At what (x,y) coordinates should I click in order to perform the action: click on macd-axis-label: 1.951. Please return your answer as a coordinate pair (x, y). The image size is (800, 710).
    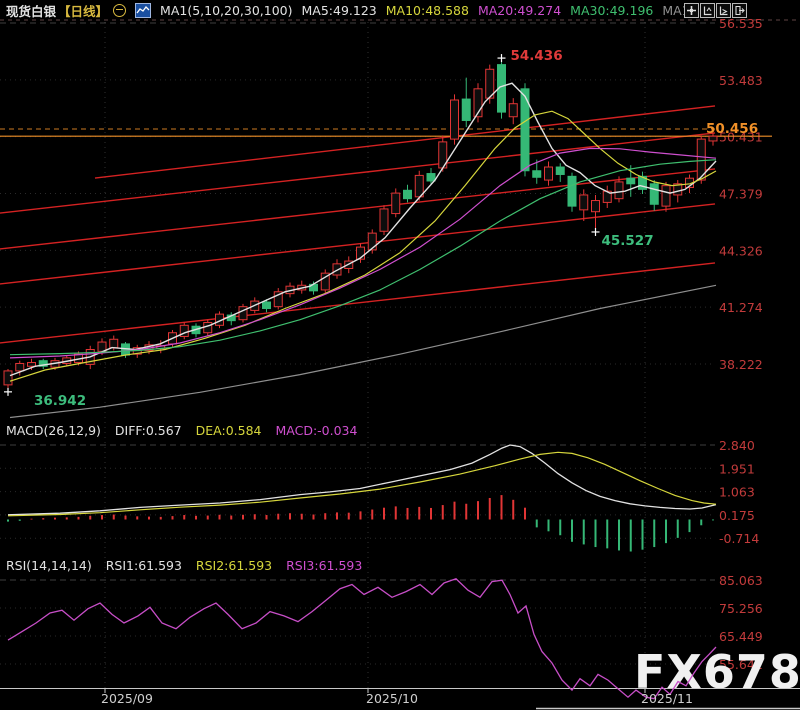
    Looking at the image, I should click on (737, 468).